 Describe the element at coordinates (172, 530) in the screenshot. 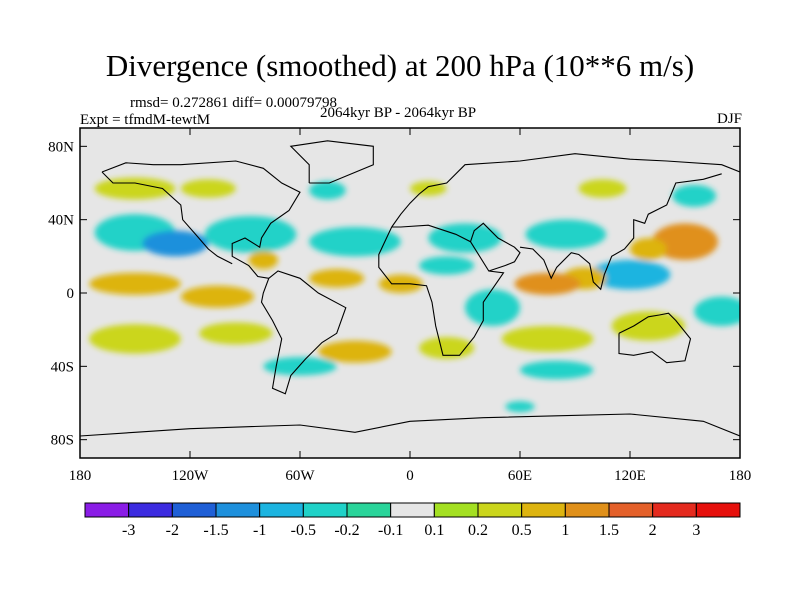

I see `colorbar-label: -2` at that location.